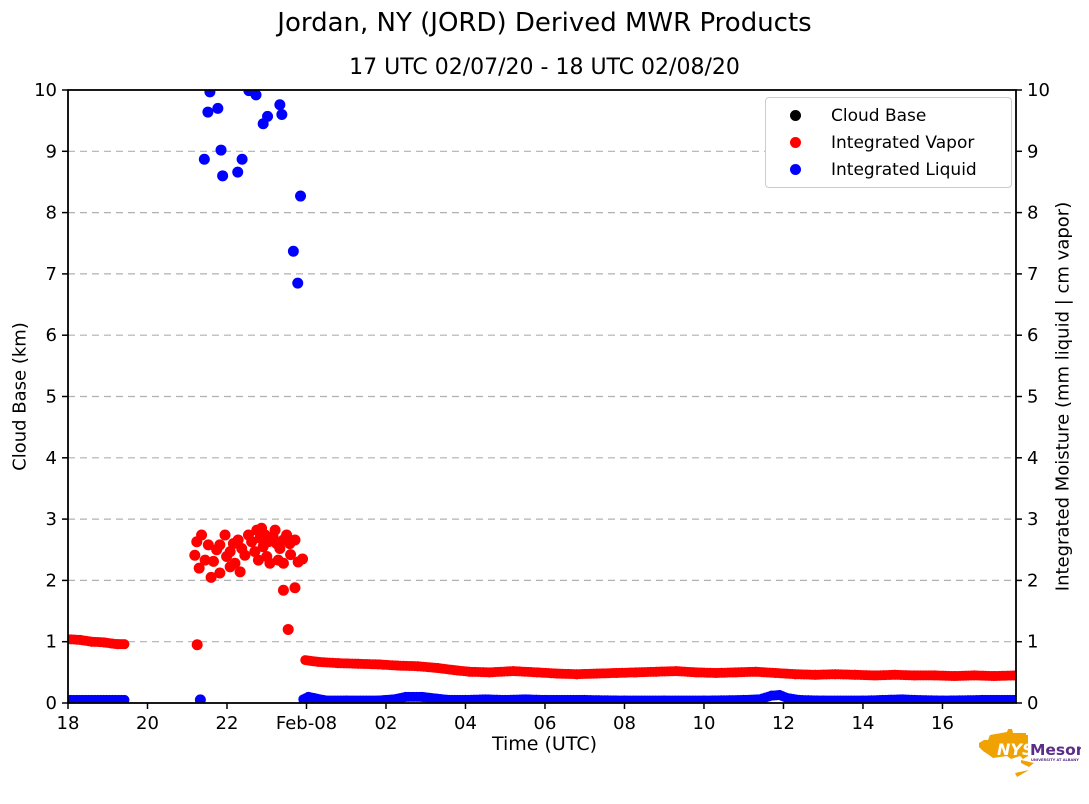  I want to click on y-tick-label-left: 9, so click(51, 151).